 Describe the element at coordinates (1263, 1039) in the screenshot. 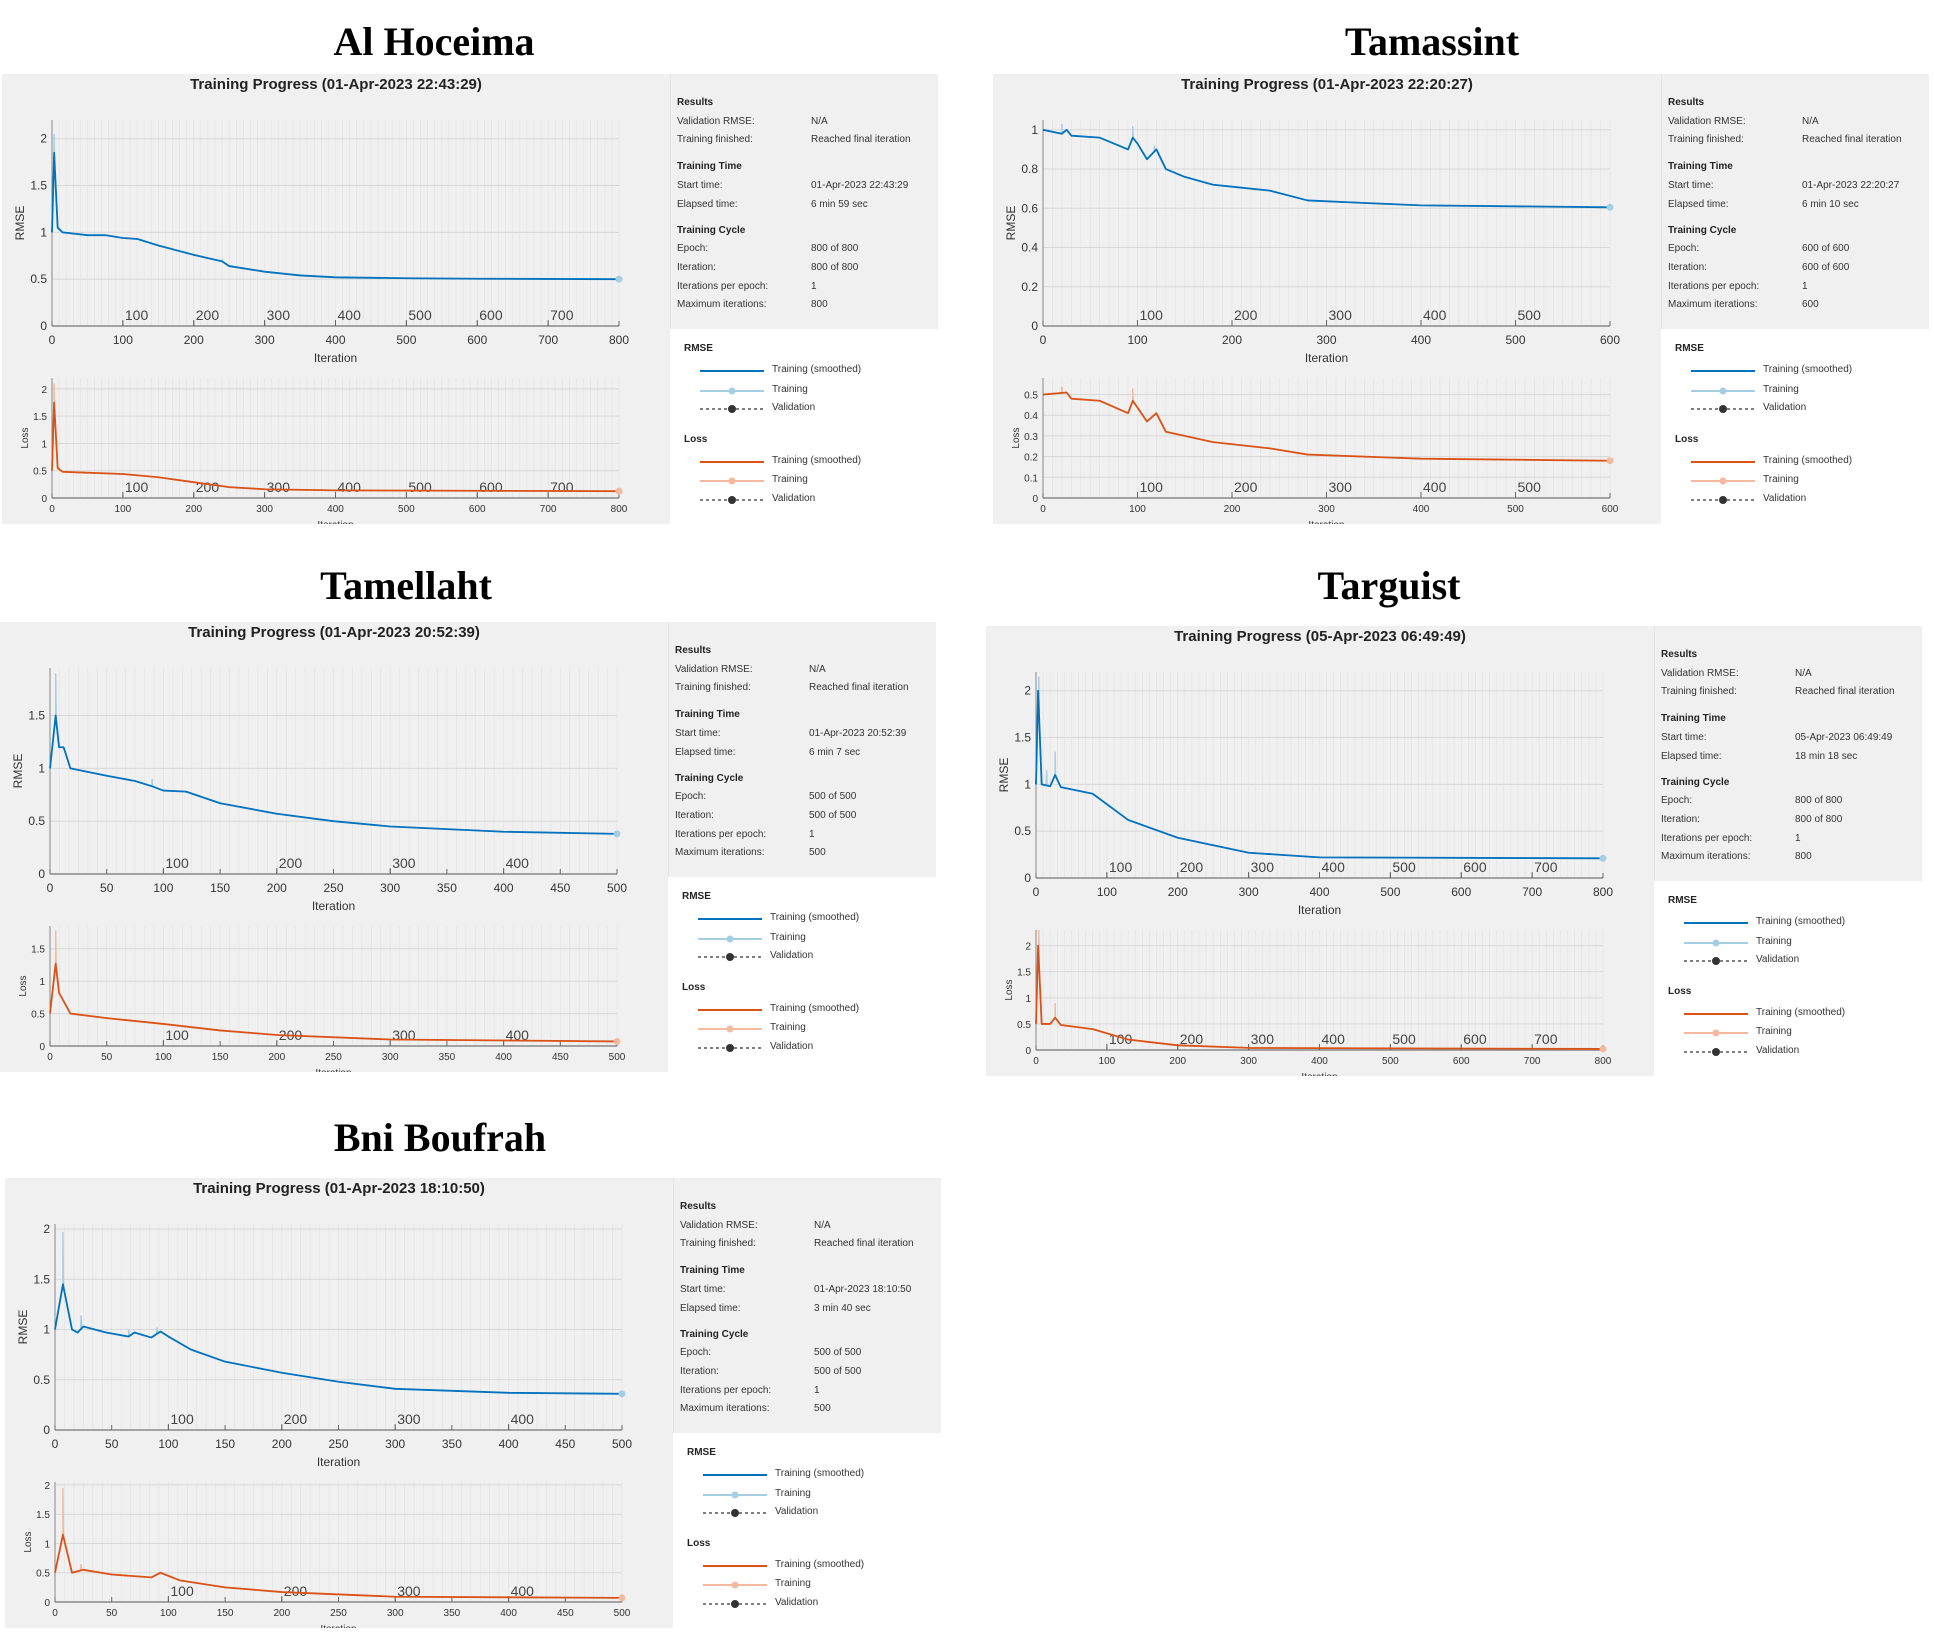

I see `epoch-tick-label: 300` at that location.